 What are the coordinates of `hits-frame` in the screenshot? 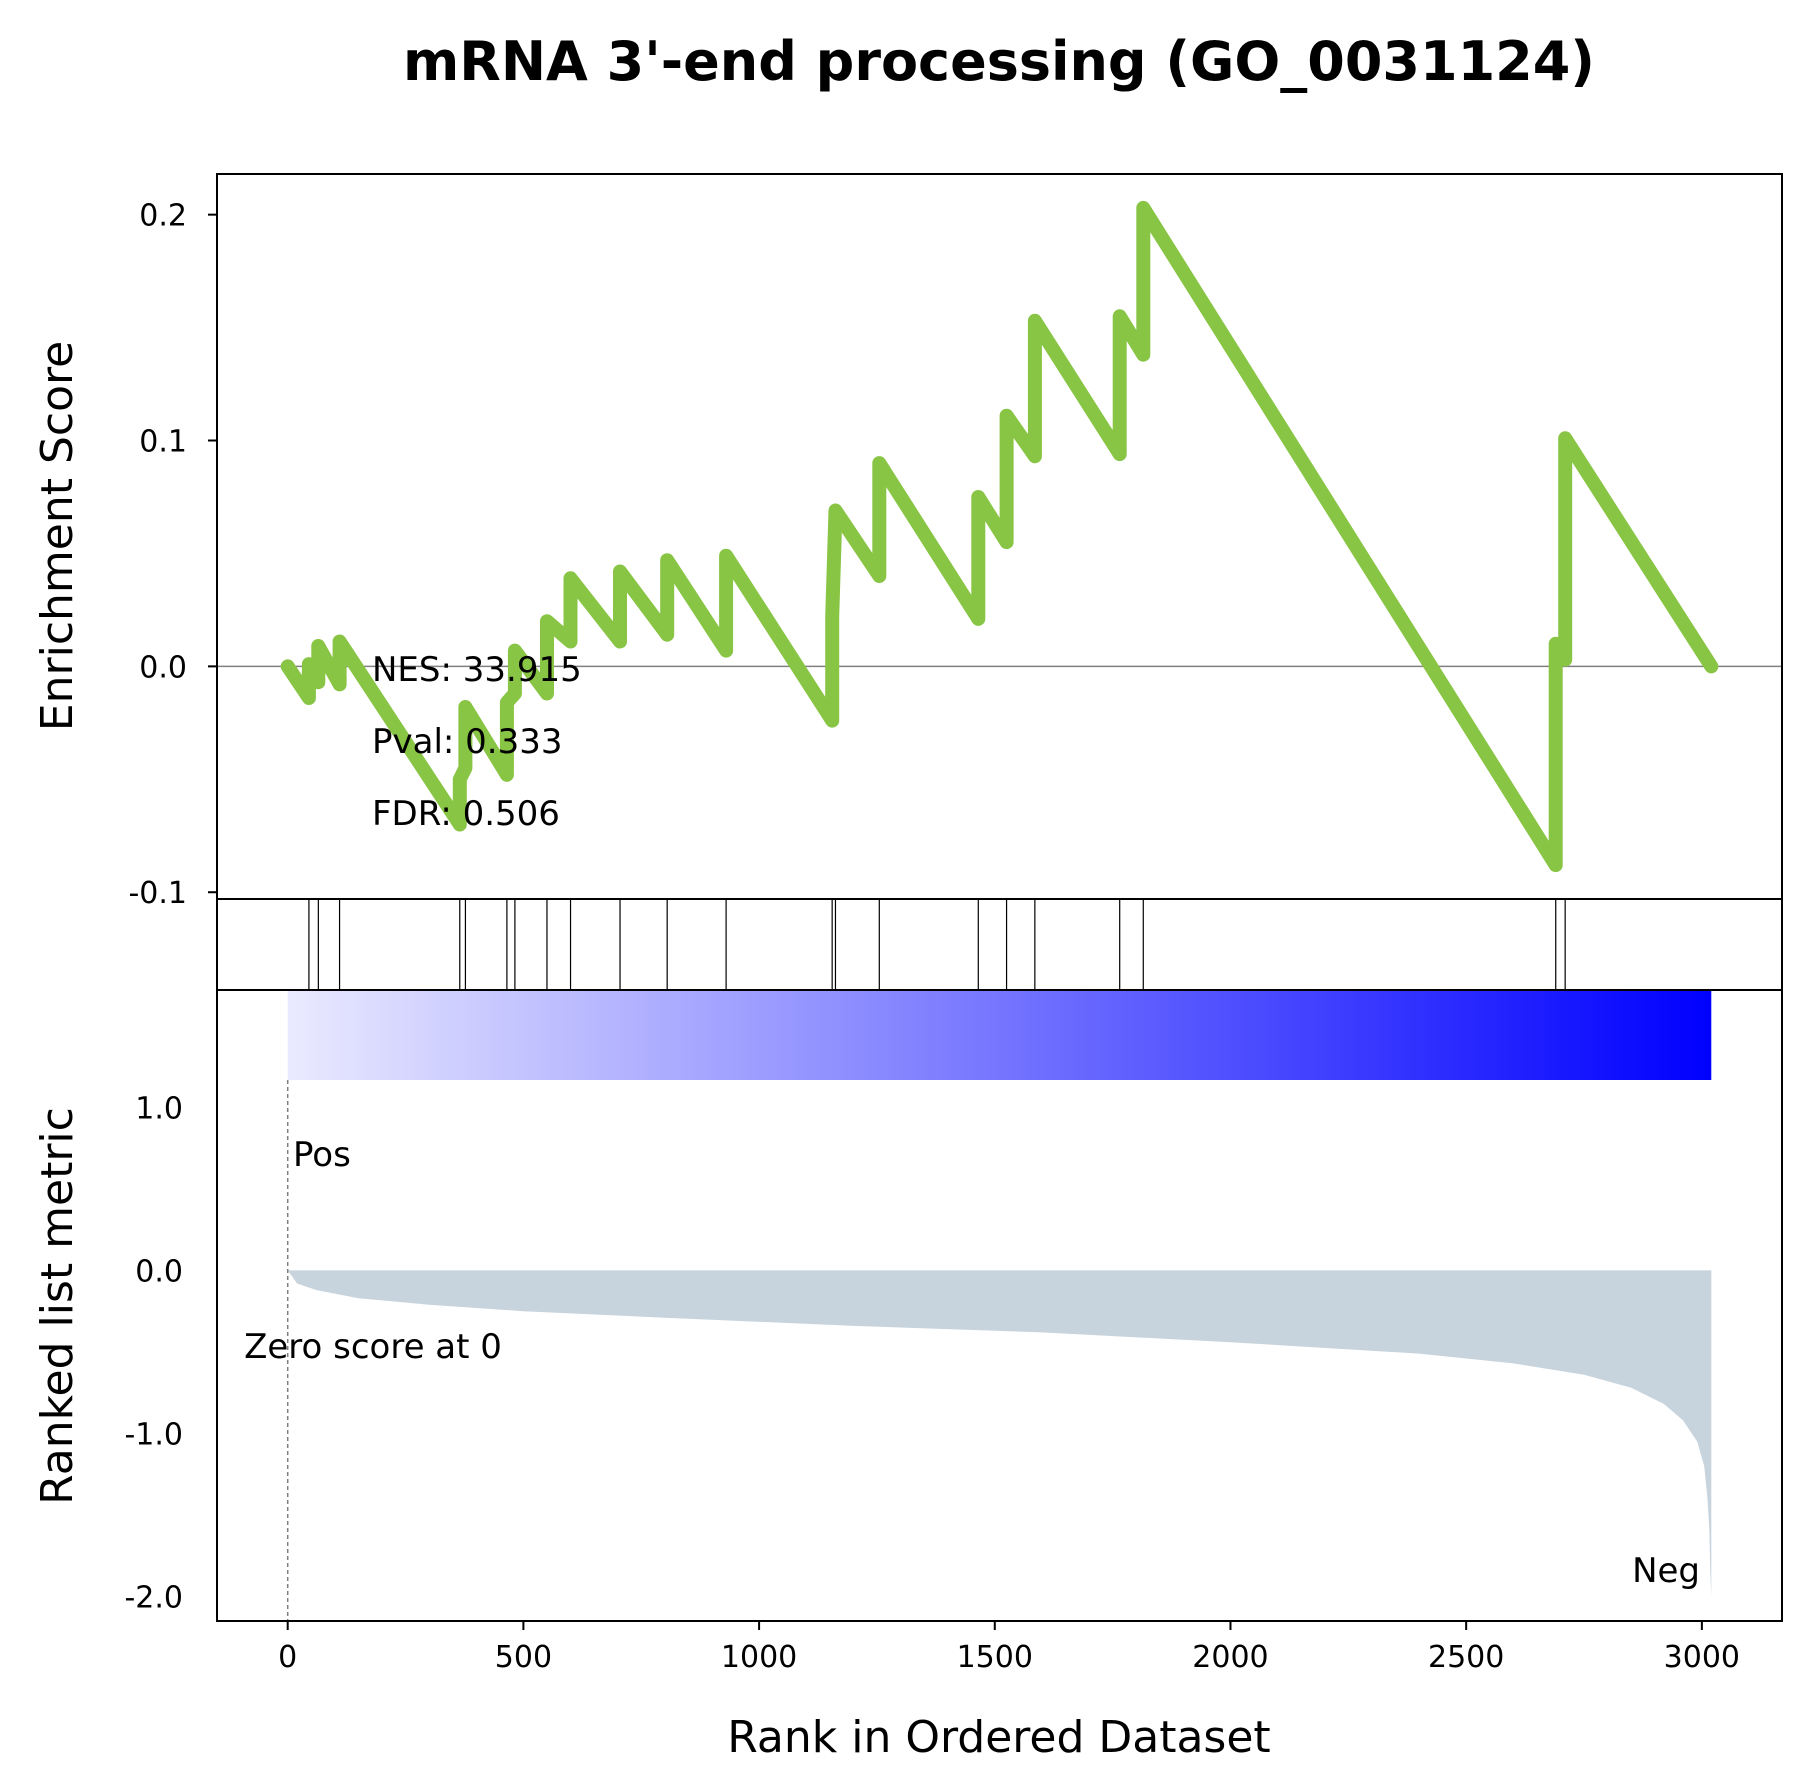 It's located at (999, 944).